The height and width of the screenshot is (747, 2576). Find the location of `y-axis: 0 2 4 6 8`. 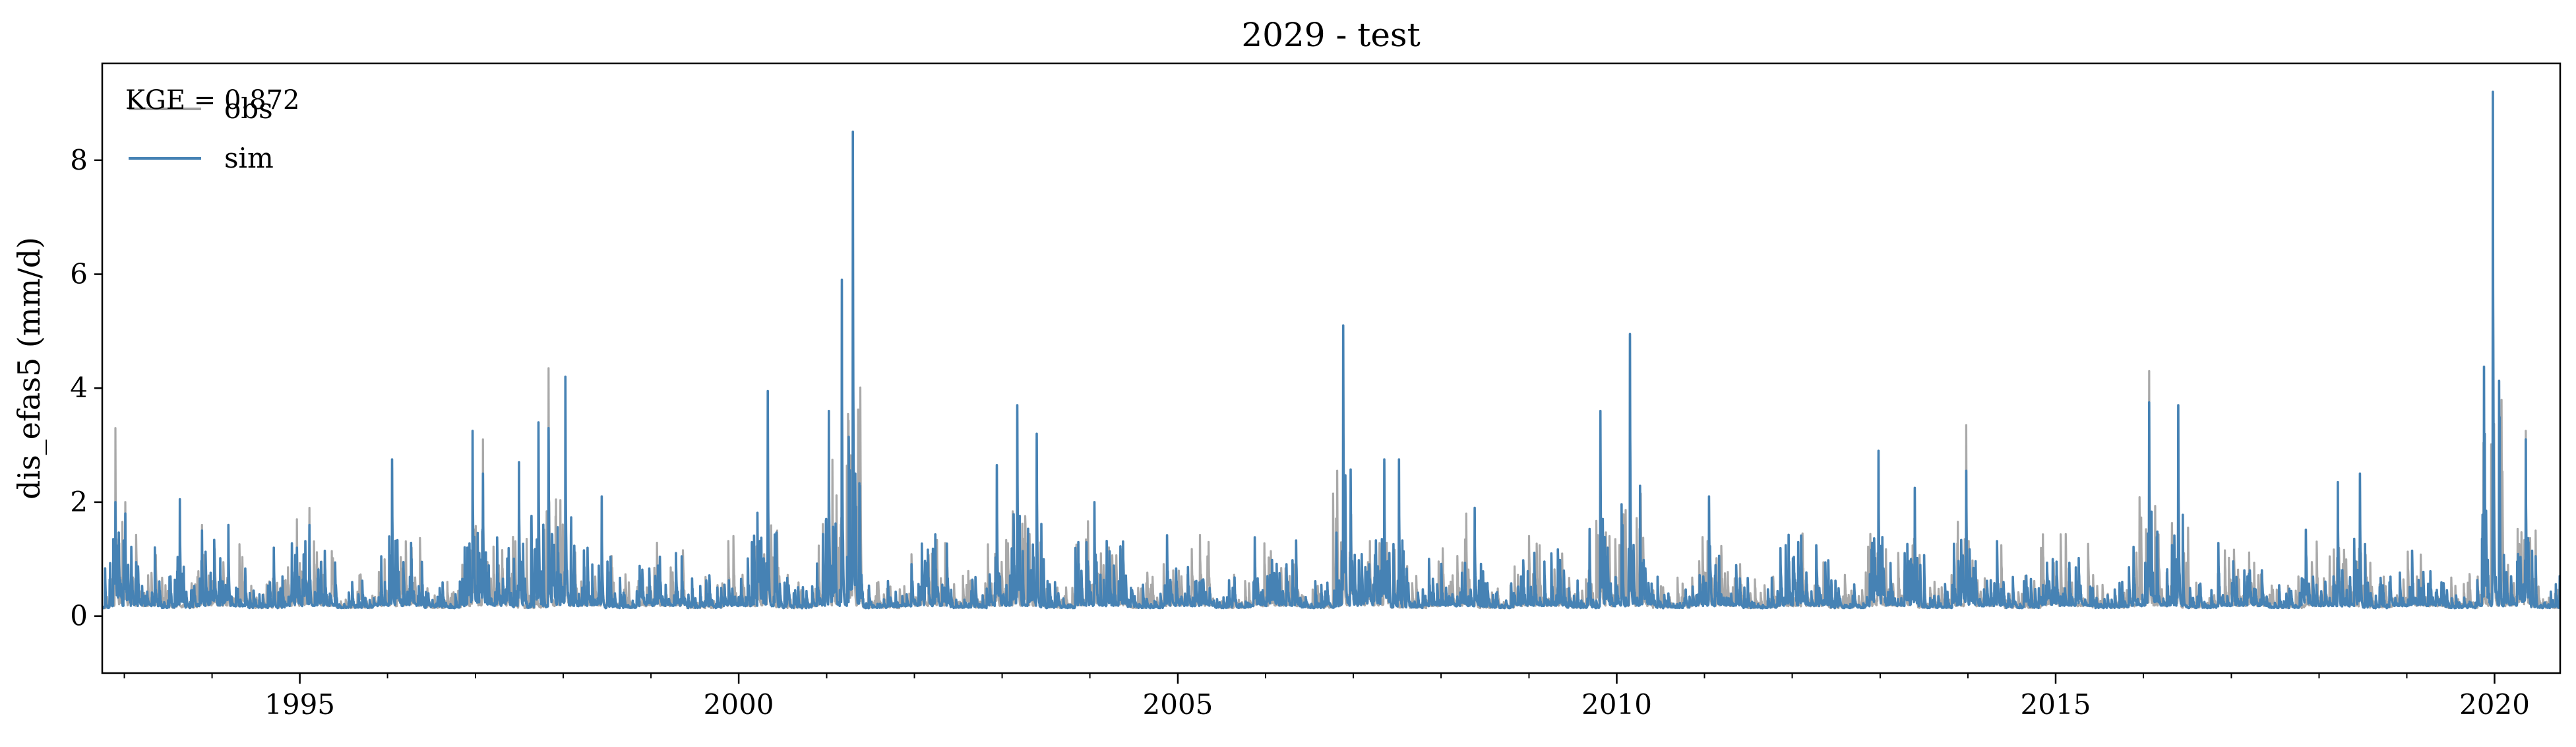

y-axis: 0 2 4 6 8 is located at coordinates (86, 388).